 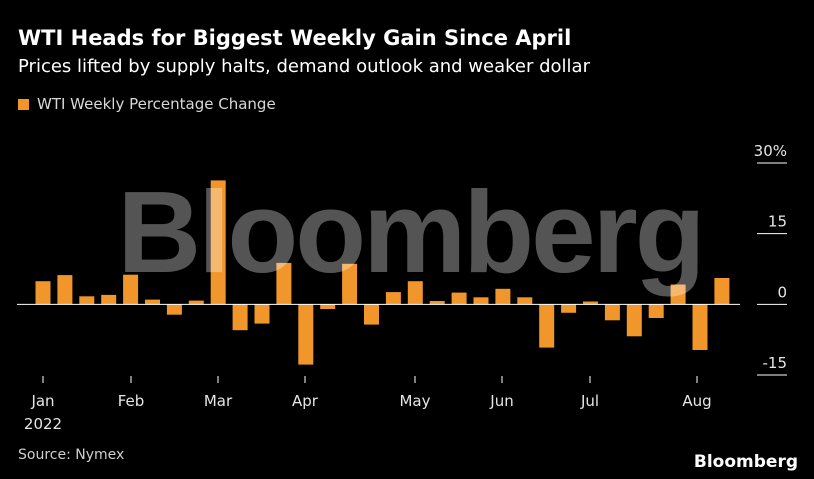 What do you see at coordinates (42, 401) in the screenshot?
I see `x-tick-label: Jan` at bounding box center [42, 401].